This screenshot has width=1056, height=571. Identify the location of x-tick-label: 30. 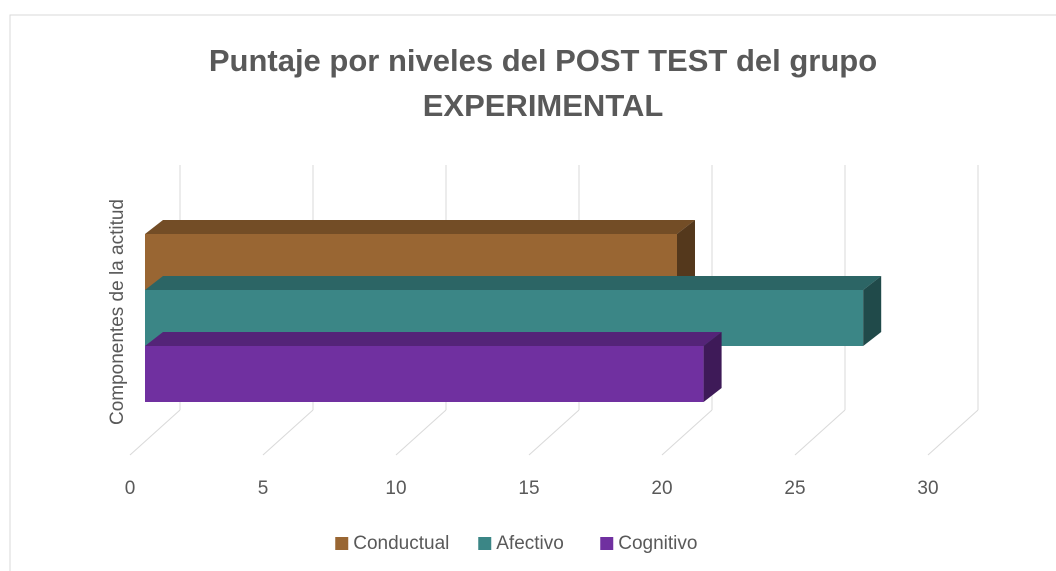
(927, 488).